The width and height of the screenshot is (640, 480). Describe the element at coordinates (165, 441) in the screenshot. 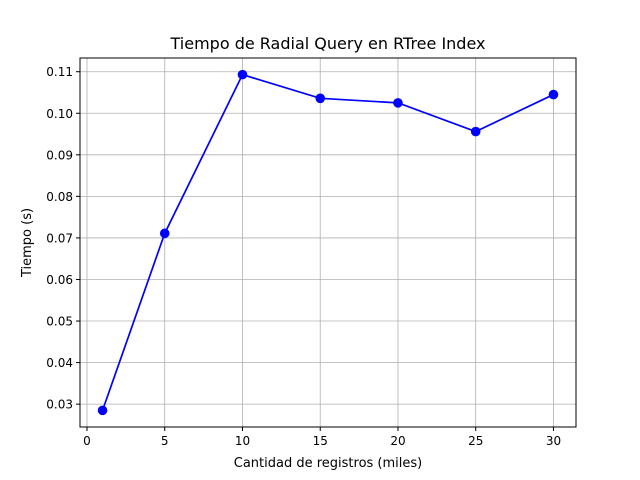

I see `x-tick-label: 5` at that location.